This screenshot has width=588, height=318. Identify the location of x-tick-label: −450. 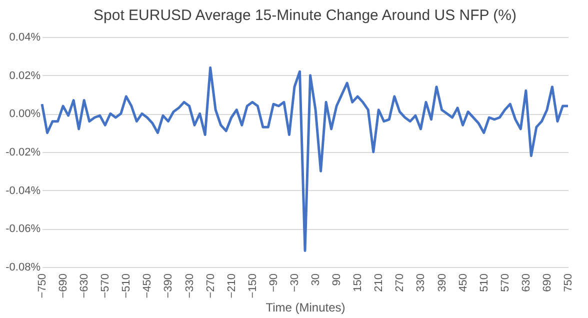
(148, 286).